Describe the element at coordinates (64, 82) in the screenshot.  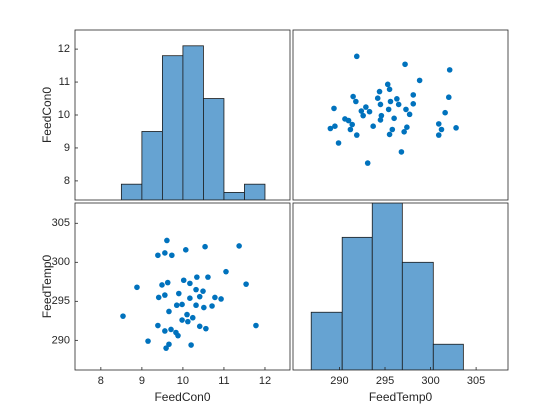
I see `y-tick-label: 11` at that location.